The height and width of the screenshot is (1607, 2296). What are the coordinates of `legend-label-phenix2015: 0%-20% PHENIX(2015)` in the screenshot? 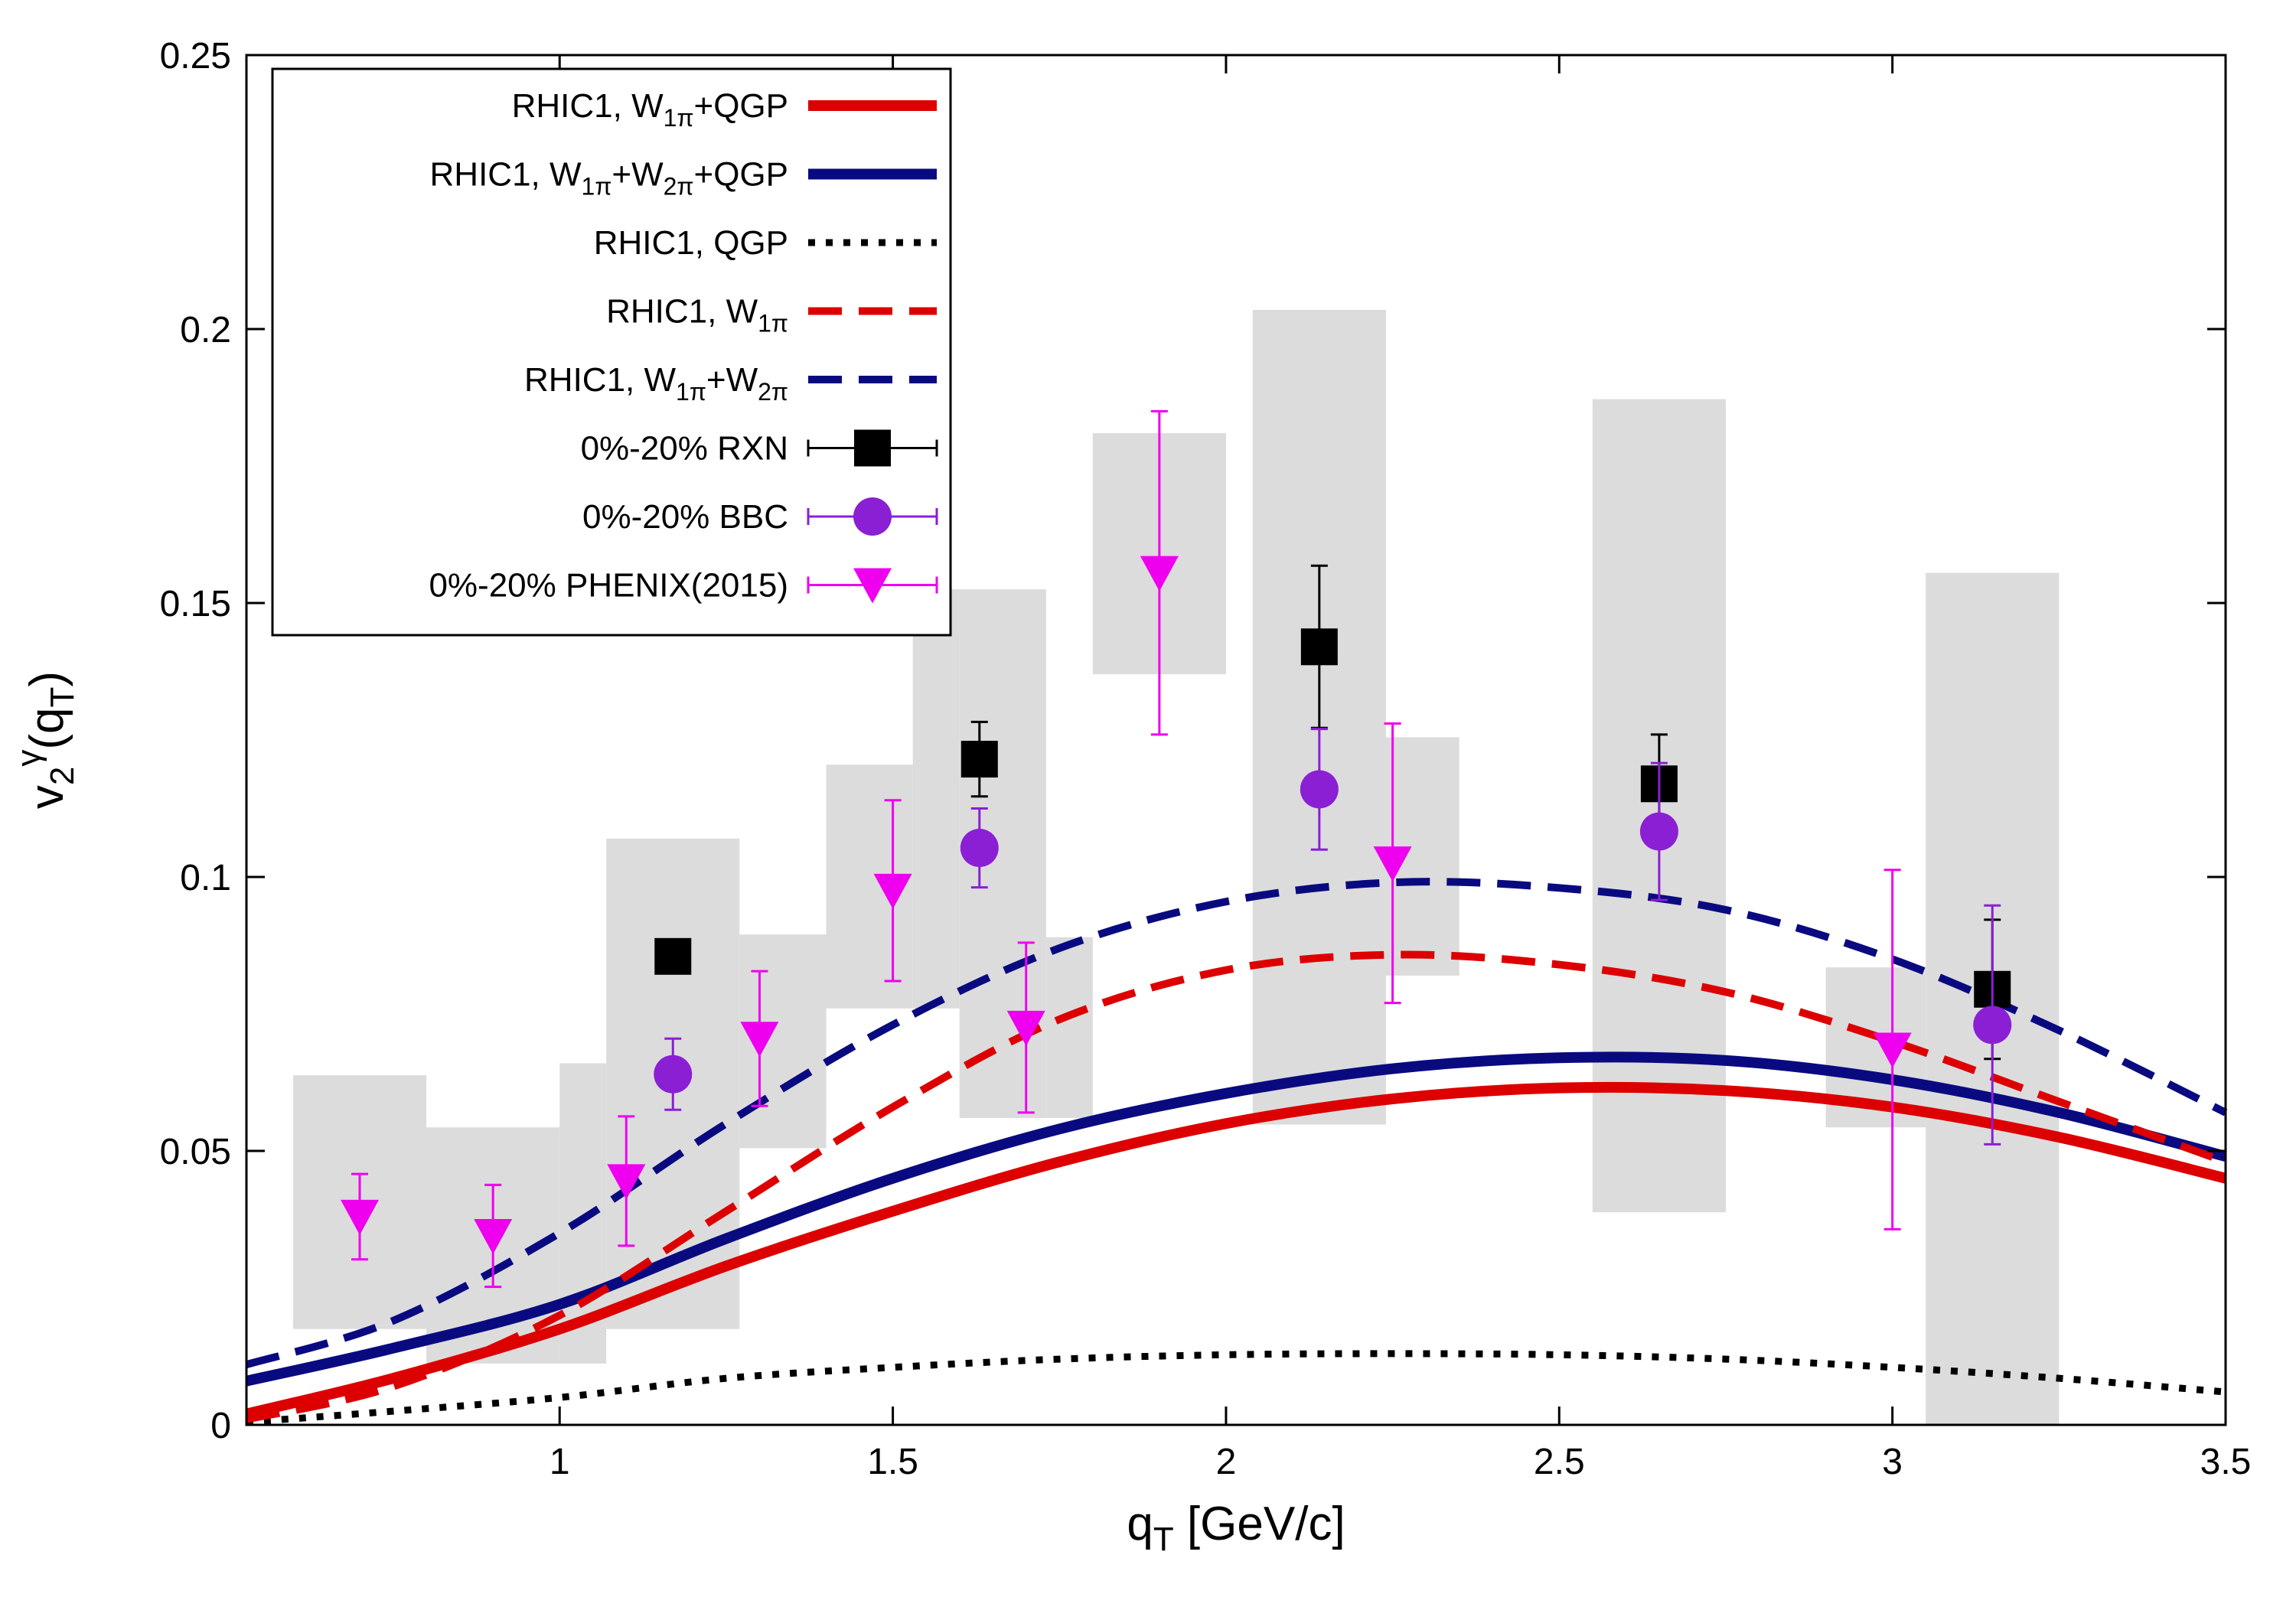 It's located at (608, 586).